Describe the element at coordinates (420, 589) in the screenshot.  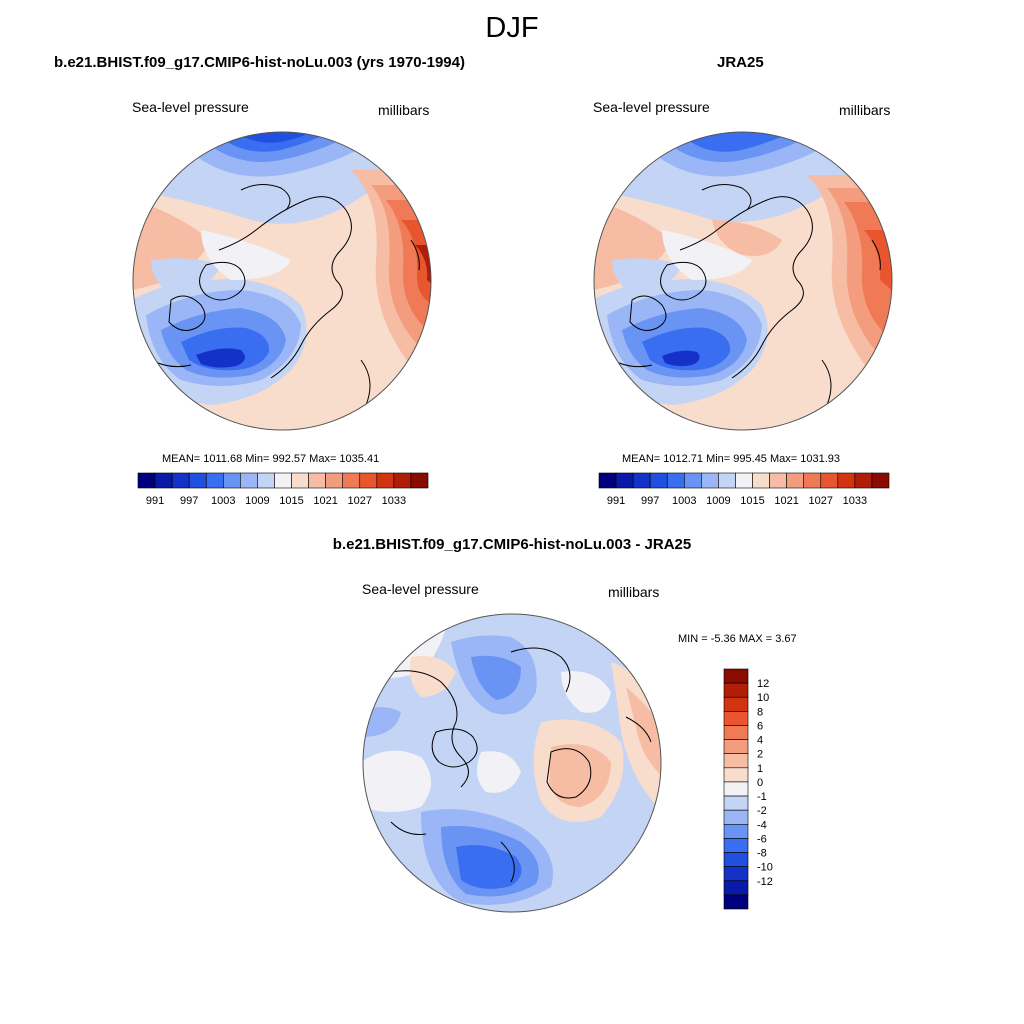
I see `diff-variable-label: Sea-level pressure` at that location.